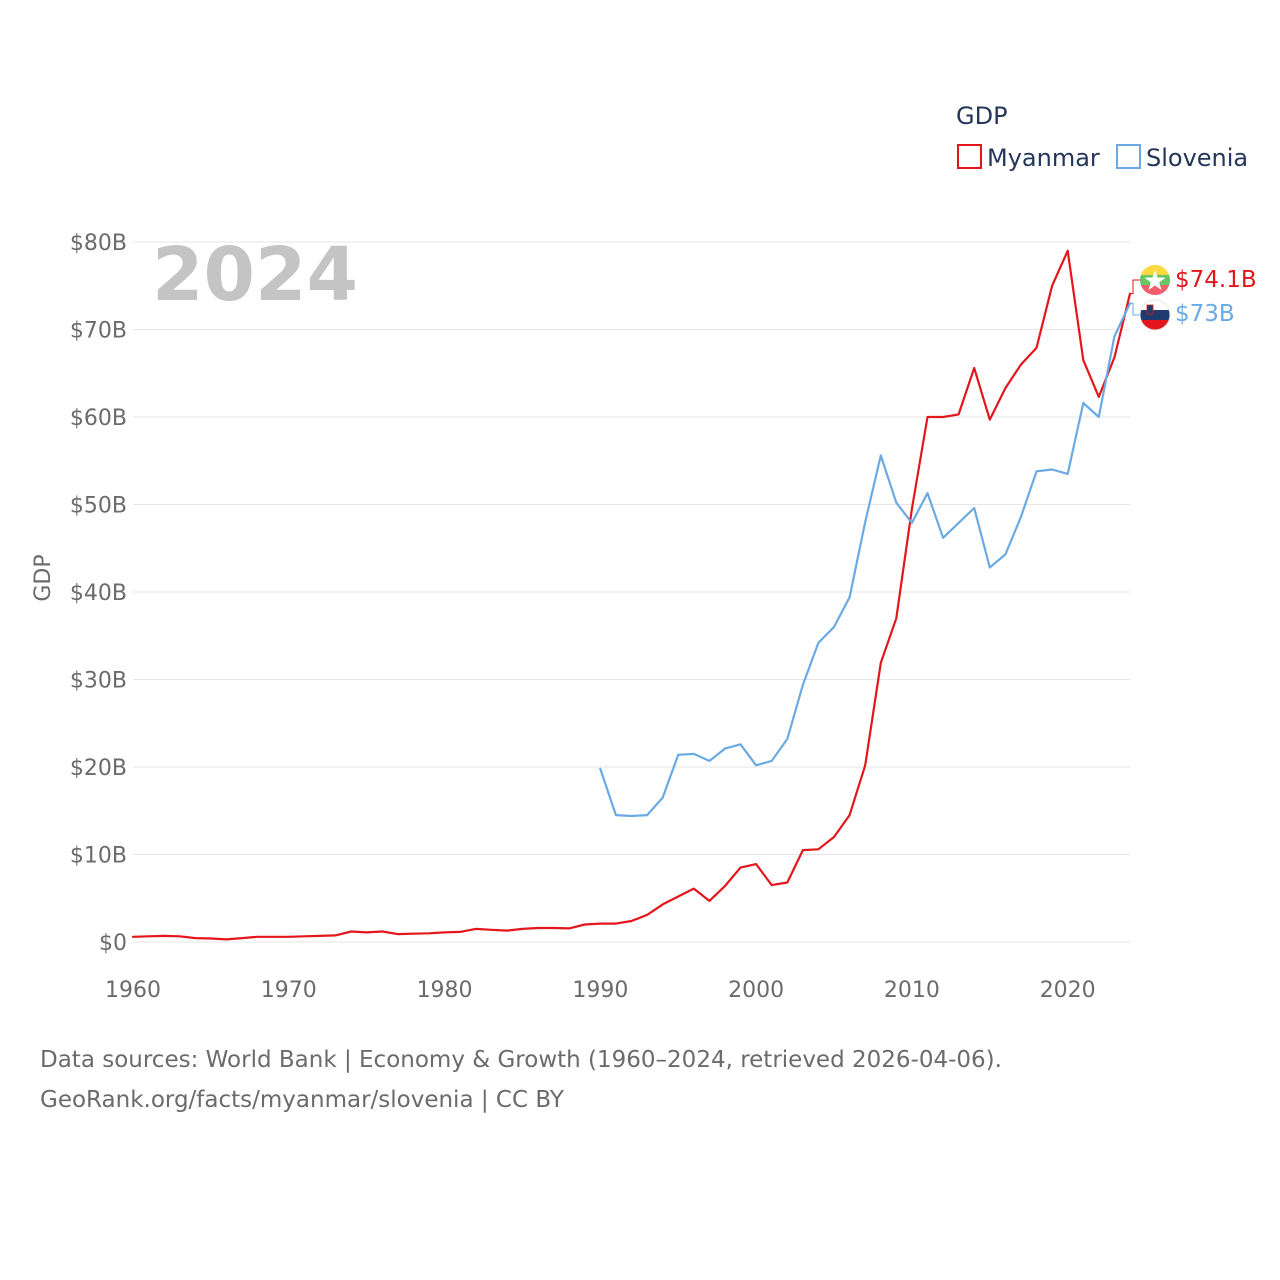 The image size is (1280, 1280). What do you see at coordinates (133, 990) in the screenshot?
I see `x-tick-label: 1960` at bounding box center [133, 990].